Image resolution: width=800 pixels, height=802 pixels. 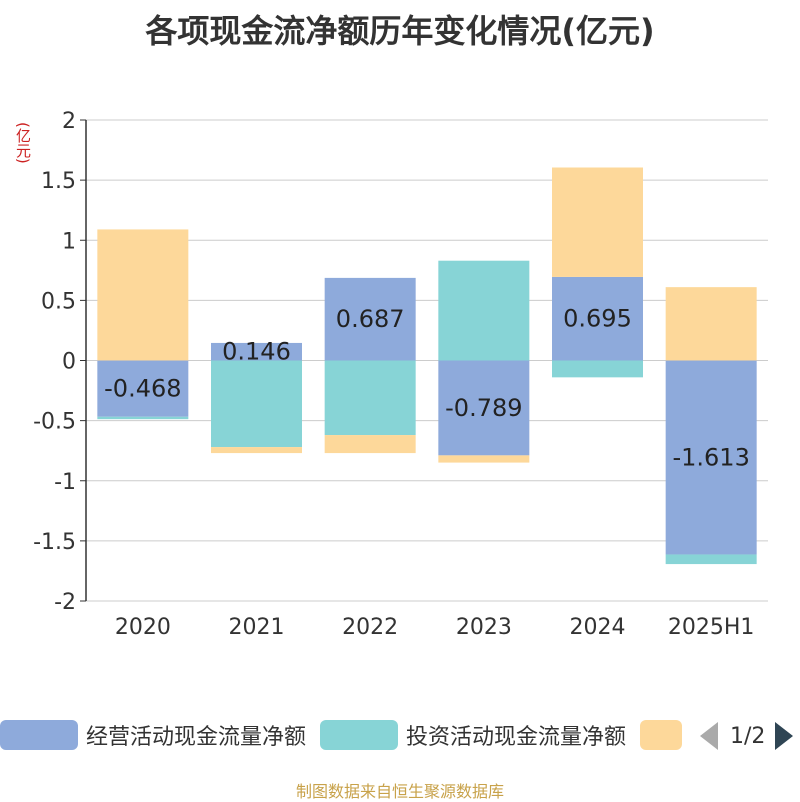 What do you see at coordinates (39, 735) in the screenshot?
I see `legend-swatch-operating` at bounding box center [39, 735].